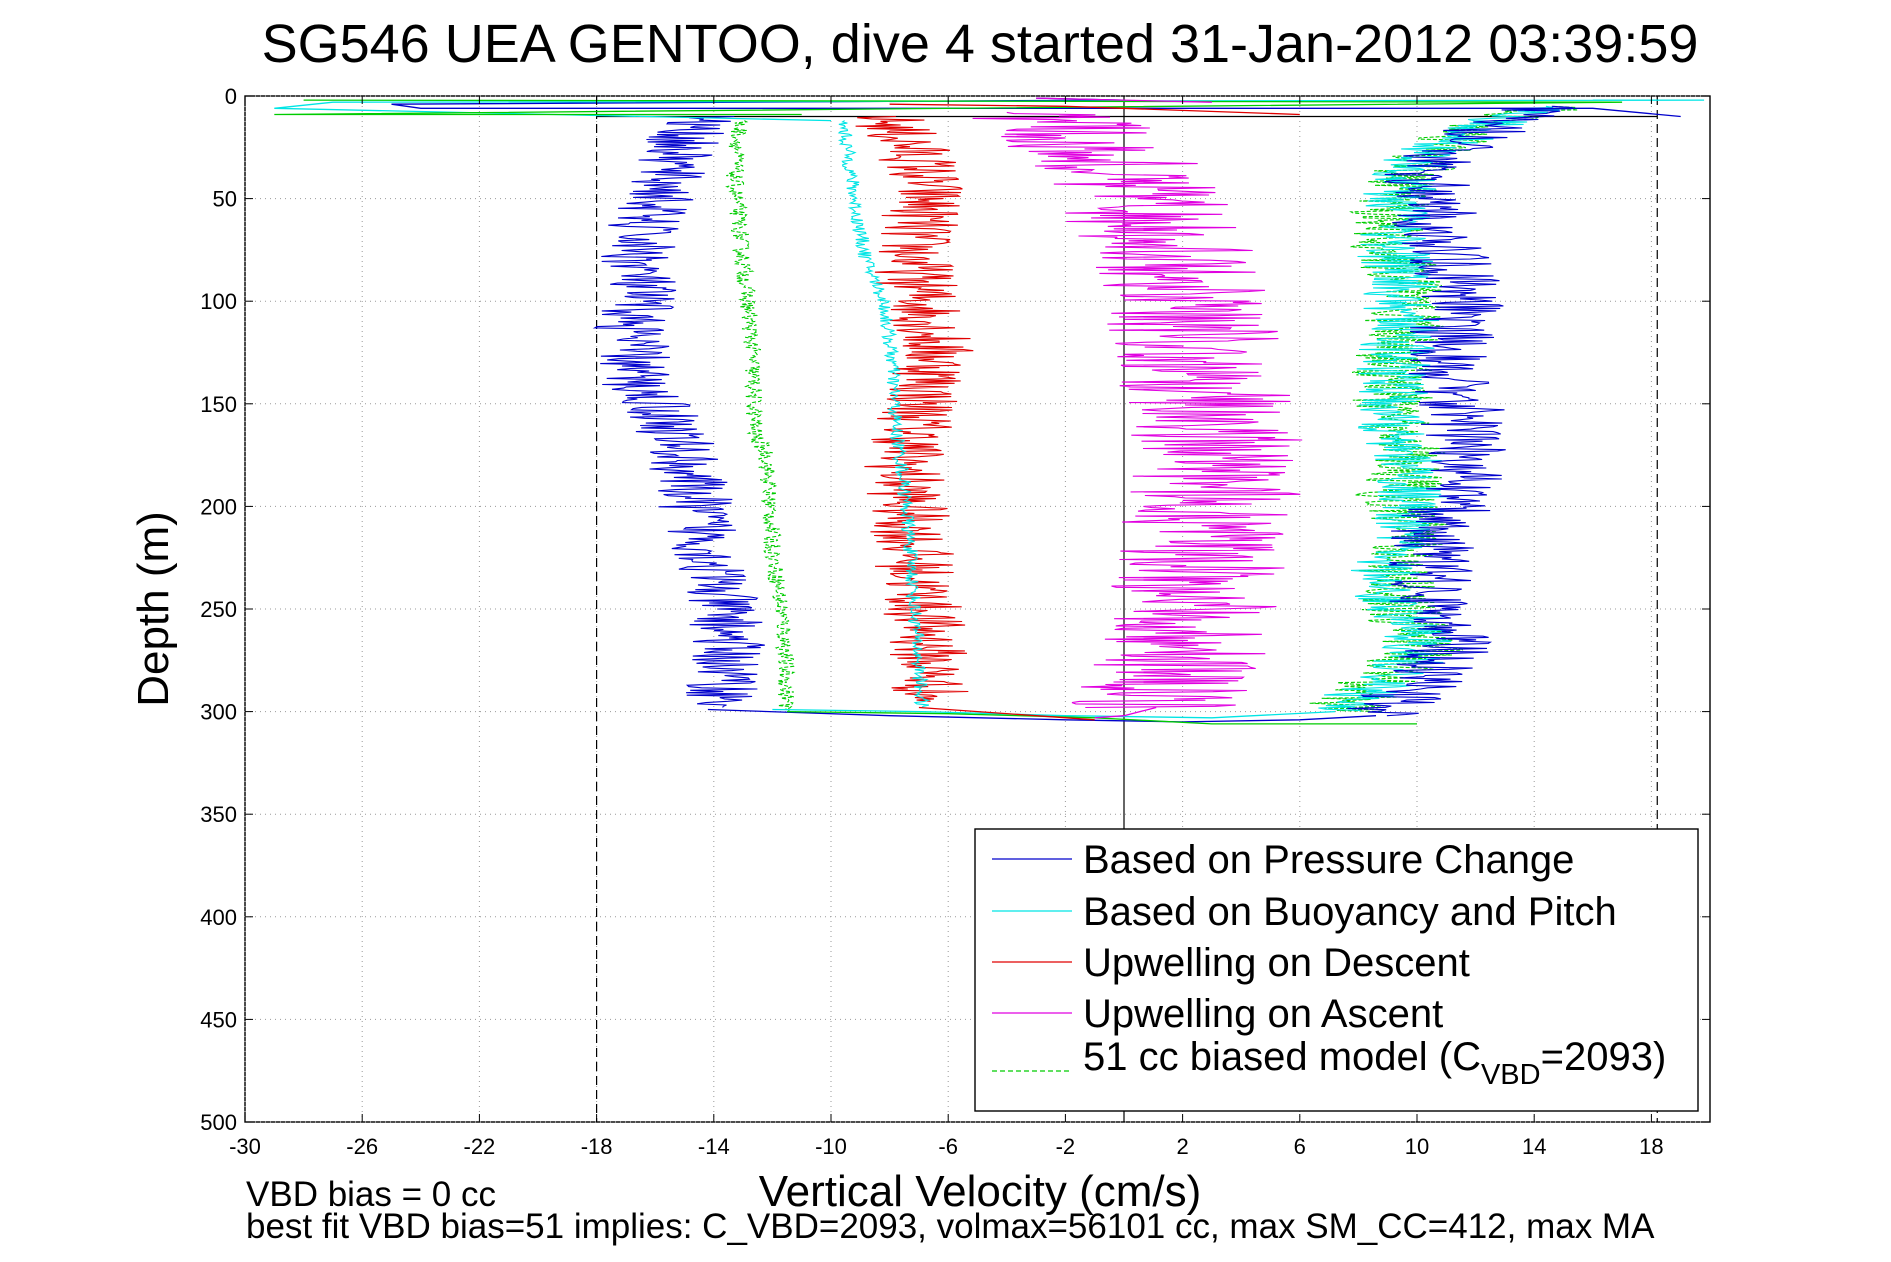 This screenshot has width=1891, height=1262. I want to click on x-tick-label: -6, so click(948, 1146).